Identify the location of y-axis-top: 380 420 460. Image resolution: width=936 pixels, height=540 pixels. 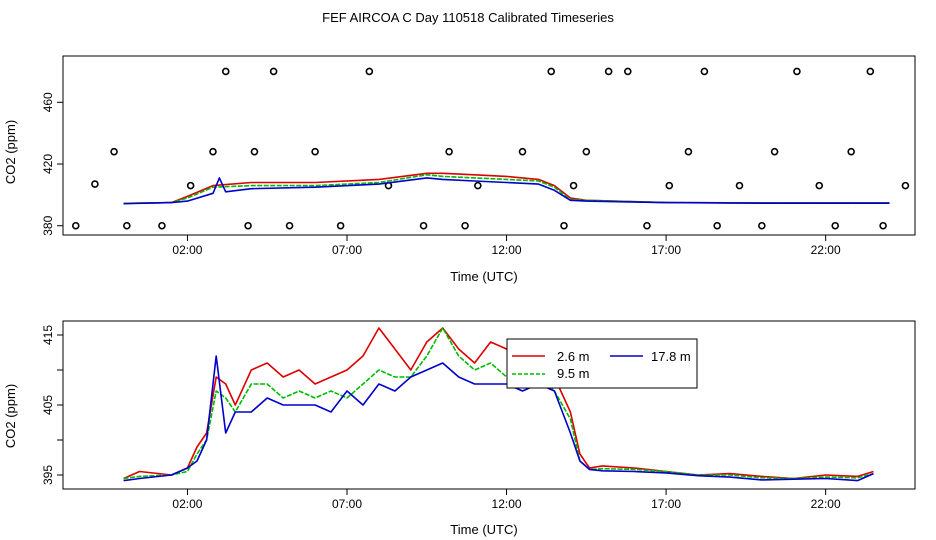
(52, 164).